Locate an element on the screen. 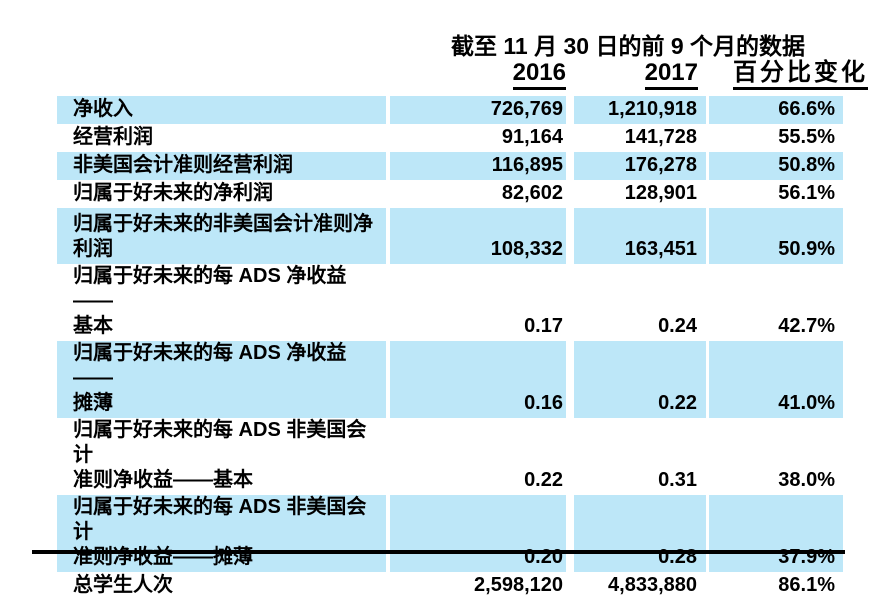 This screenshot has width=896, height=600. table-row: 净收入 726,769 1,210,918 66.6% is located at coordinates (450, 110).